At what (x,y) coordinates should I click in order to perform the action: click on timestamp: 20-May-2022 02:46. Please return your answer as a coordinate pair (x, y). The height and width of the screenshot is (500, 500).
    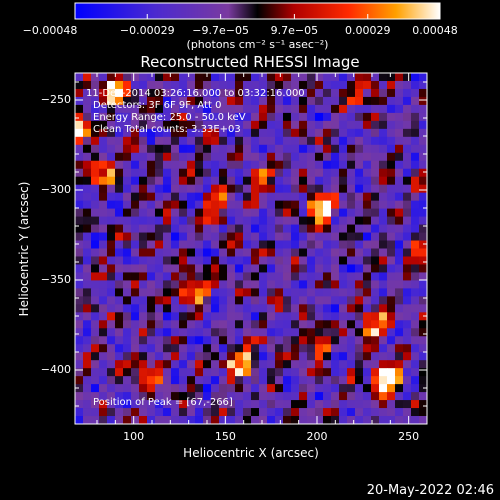
    Looking at the image, I should click on (430, 490).